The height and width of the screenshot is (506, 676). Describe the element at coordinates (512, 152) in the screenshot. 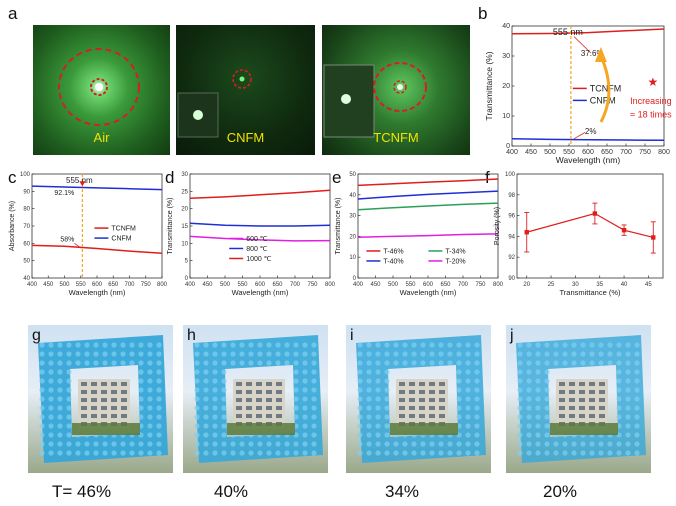

I see `x-tick-label-b-0: 400` at that location.